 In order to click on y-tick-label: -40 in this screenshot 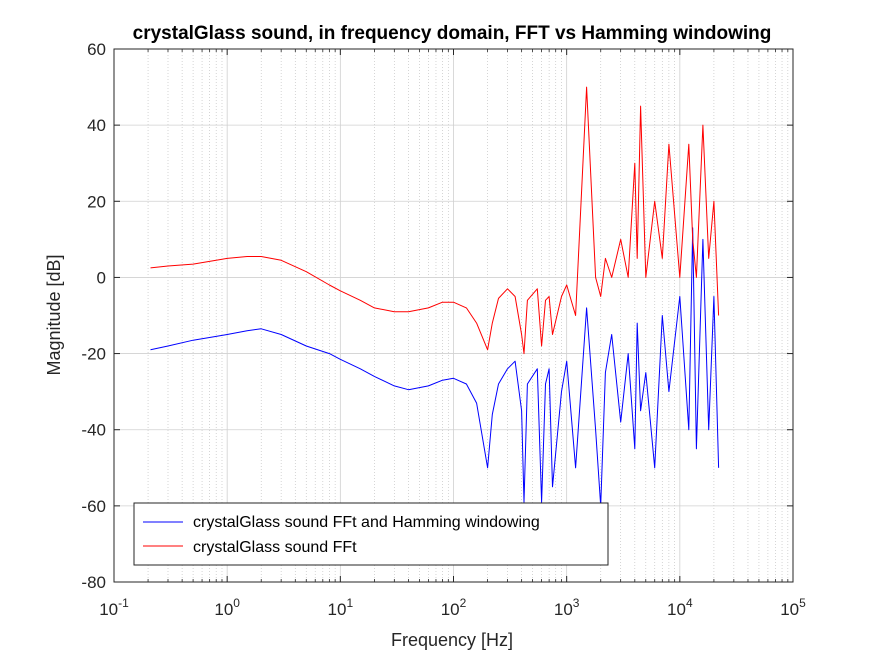, I will do `click(93, 430)`.